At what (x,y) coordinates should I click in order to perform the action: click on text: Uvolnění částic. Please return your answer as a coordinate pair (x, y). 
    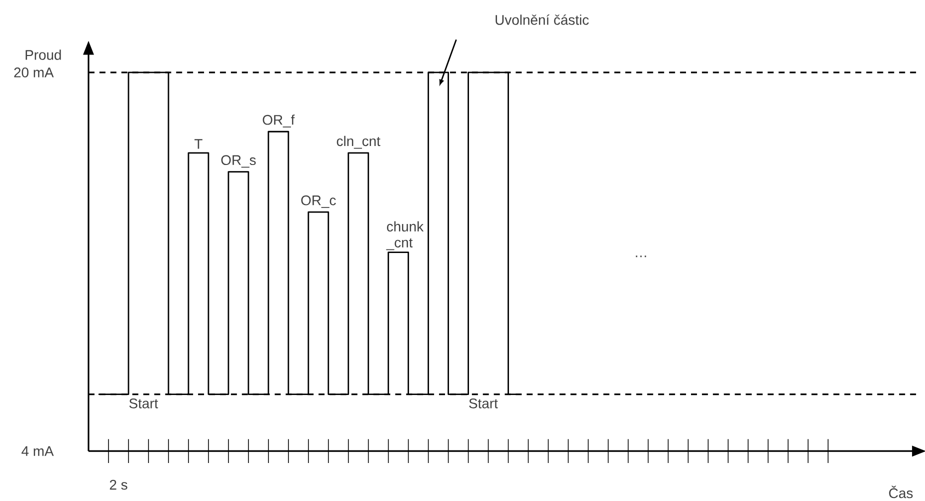
    Looking at the image, I should click on (542, 19).